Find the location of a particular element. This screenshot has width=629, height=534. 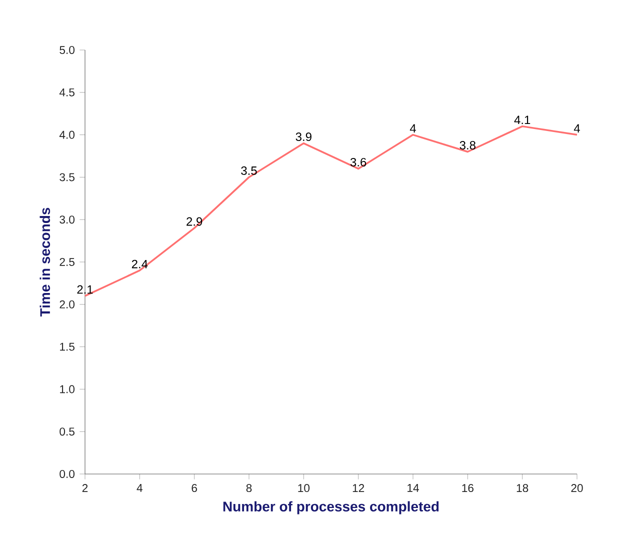

x-tick-label: 18 is located at coordinates (522, 488).